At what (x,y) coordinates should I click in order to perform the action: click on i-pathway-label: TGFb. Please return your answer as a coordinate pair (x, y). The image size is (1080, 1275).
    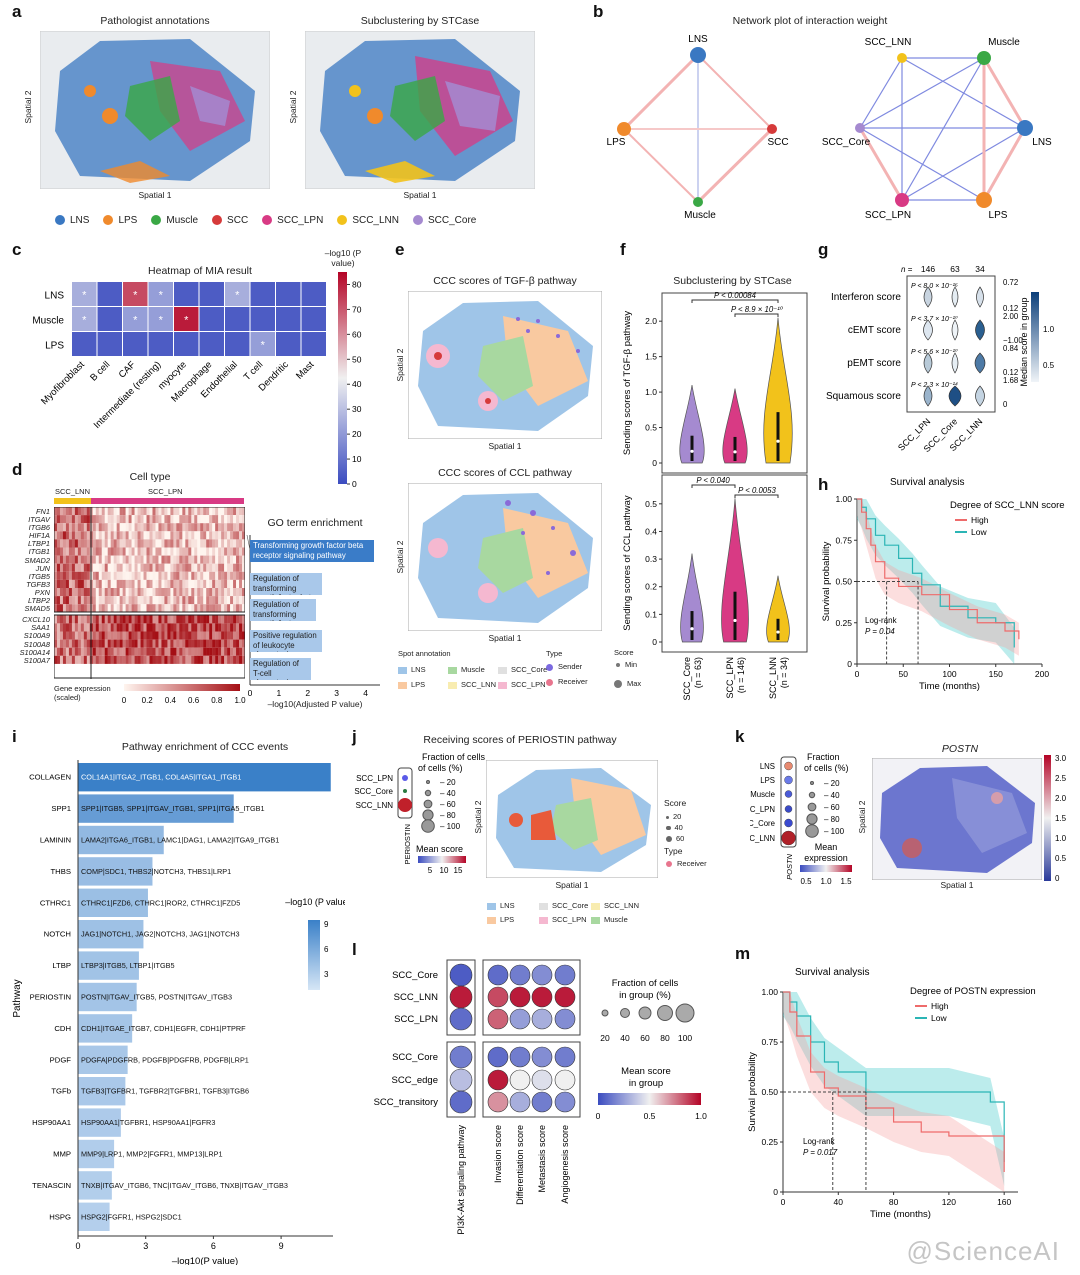
    Looking at the image, I should click on (61, 1091).